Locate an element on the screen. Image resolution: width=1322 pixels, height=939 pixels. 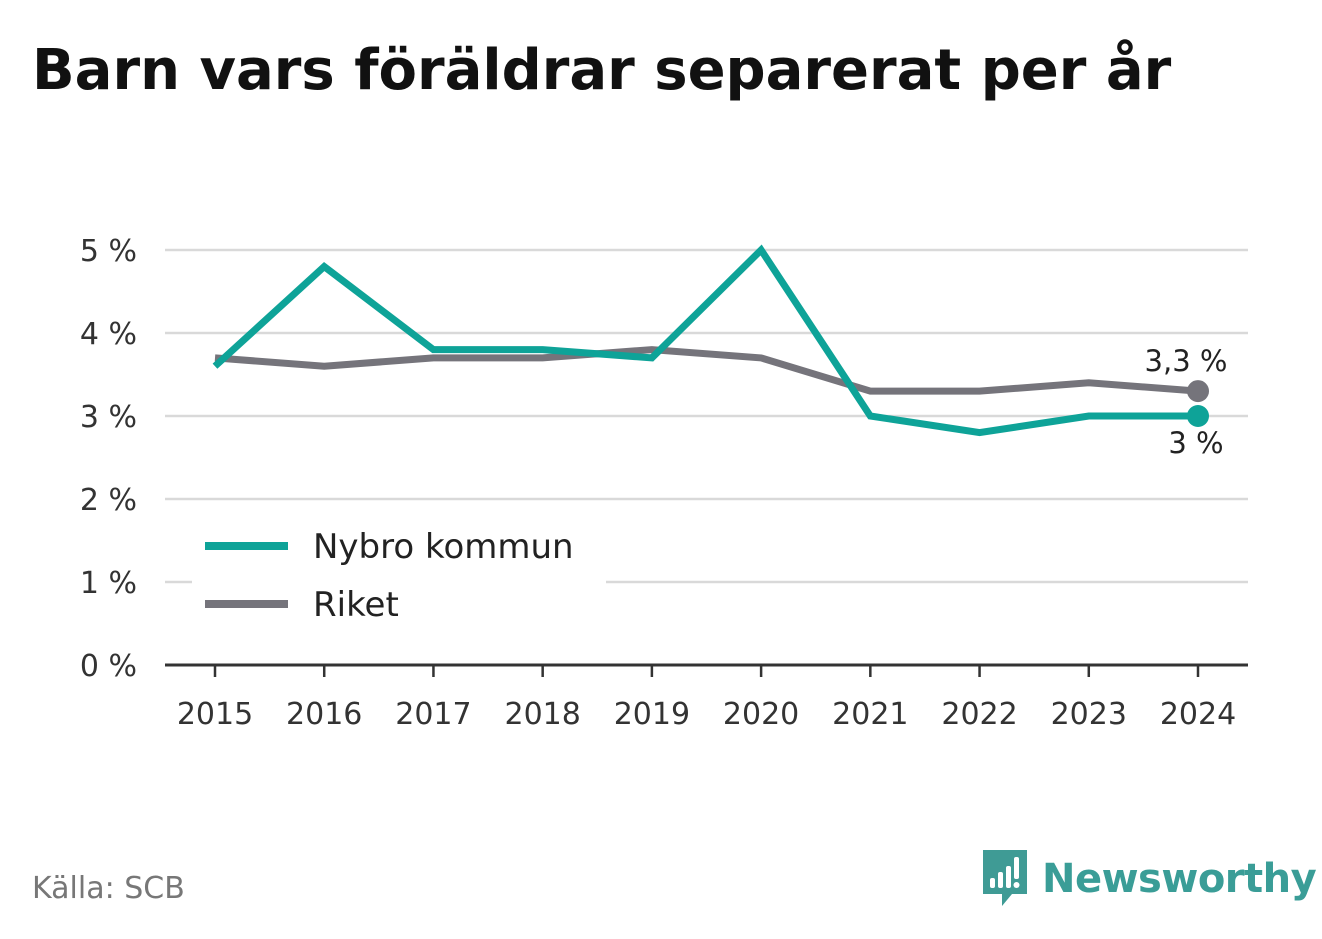
y-tick-label: 0 % is located at coordinates (108, 666).